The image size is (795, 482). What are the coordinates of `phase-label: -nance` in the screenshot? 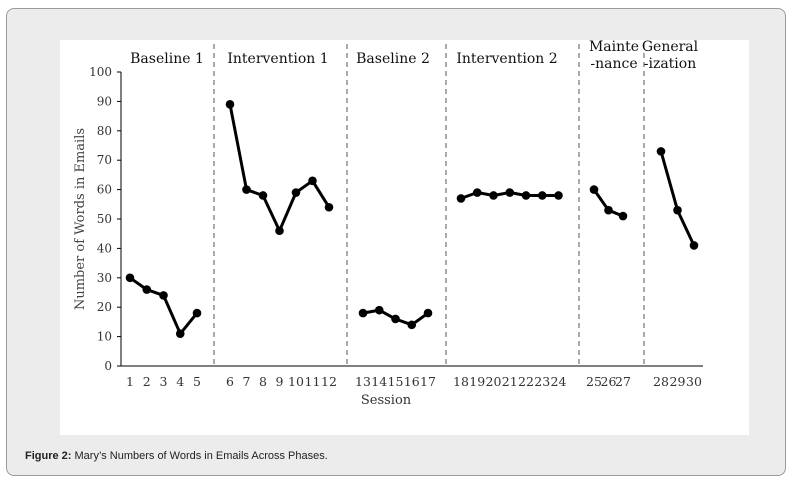 It's located at (613, 64).